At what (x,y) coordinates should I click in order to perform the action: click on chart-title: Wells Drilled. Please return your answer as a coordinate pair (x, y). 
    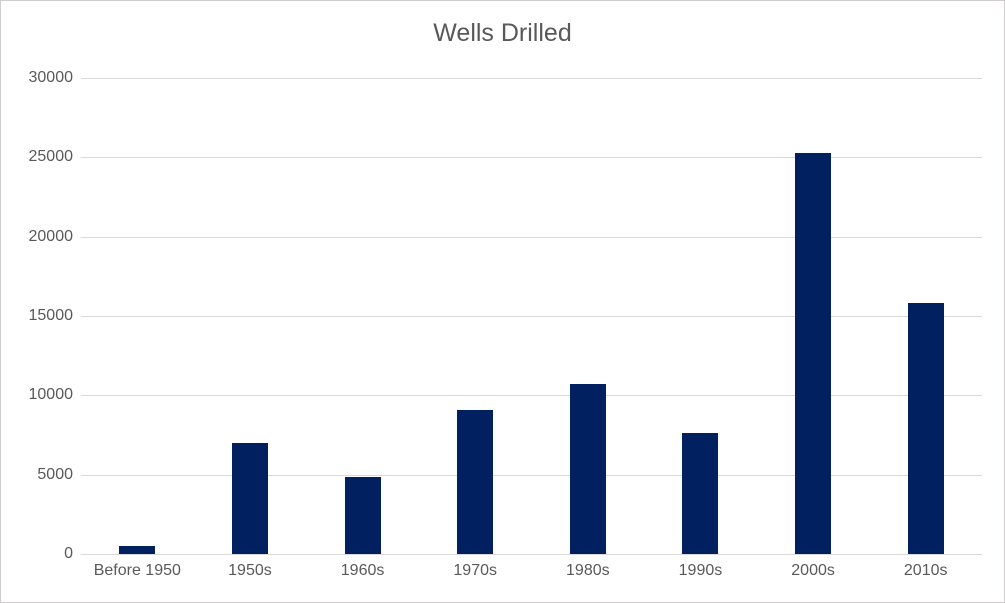
    Looking at the image, I should click on (502, 33).